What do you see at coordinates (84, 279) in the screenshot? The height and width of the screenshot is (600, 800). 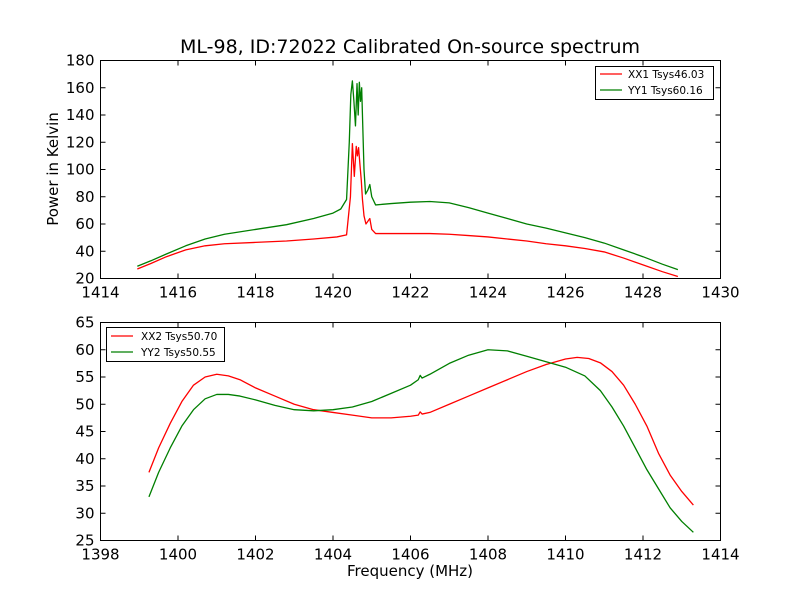 I see `top-y-tick-label-0: 20` at bounding box center [84, 279].